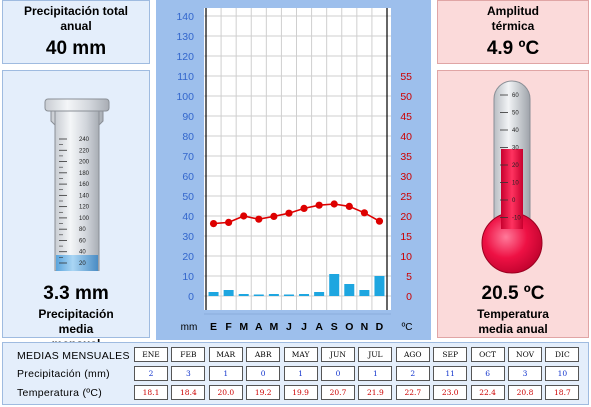  Describe the element at coordinates (189, 327) in the screenshot. I see `left-axis-unit: mm` at that location.